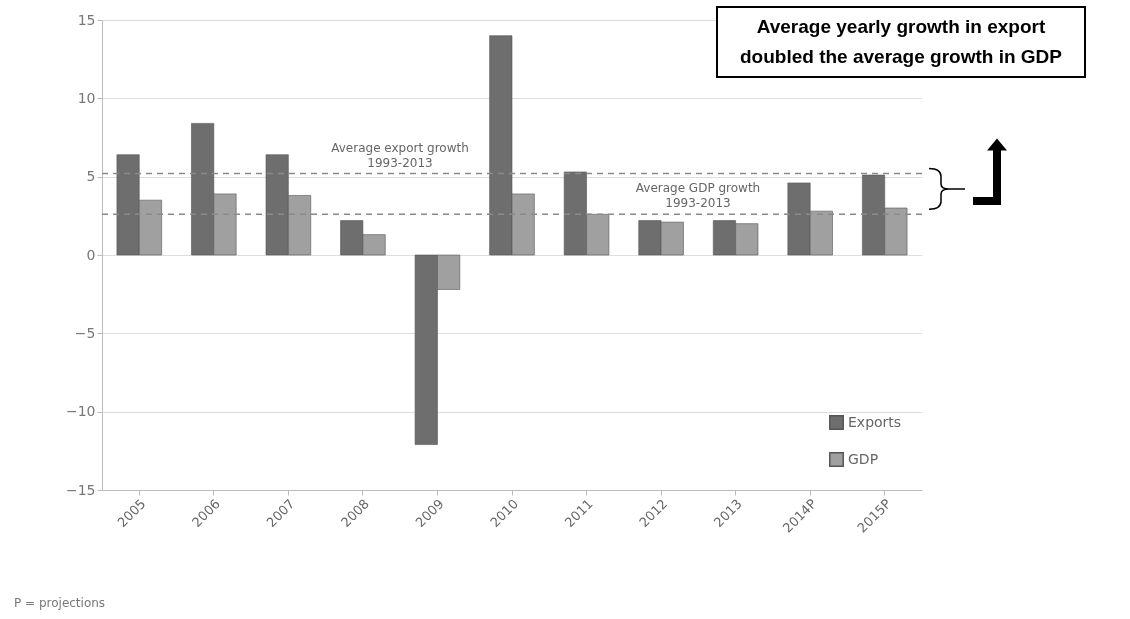 This screenshot has height=619, width=1130. Describe the element at coordinates (901, 42) in the screenshot. I see `annotation: Average yearly growth in export doubled the average growth in GDP` at that location.